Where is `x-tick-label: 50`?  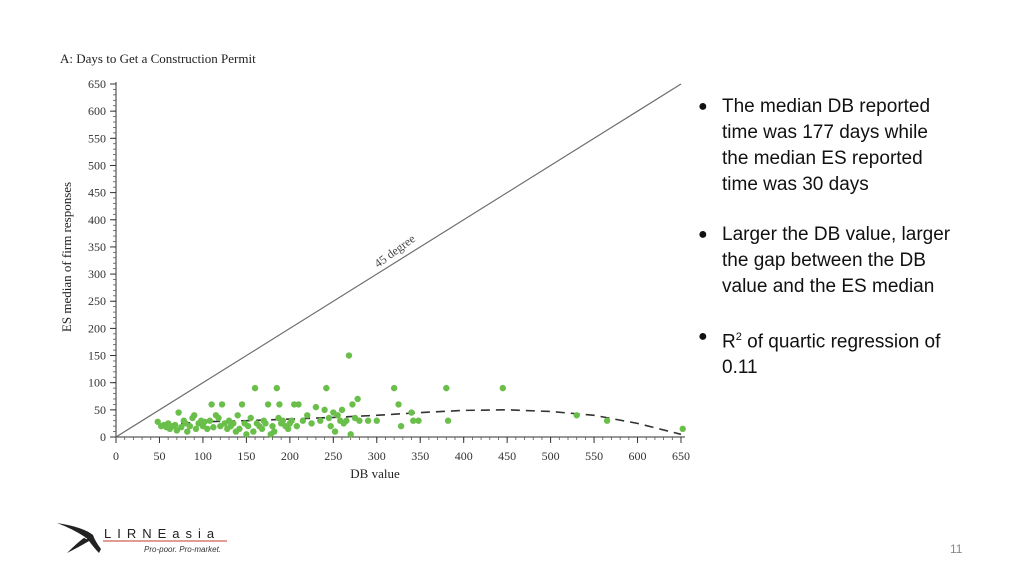 x-tick-label: 50 is located at coordinates (159, 456).